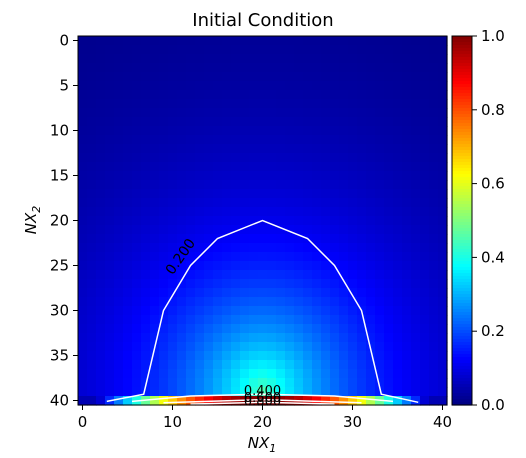 Image resolution: width=526 pixels, height=458 pixels. Describe the element at coordinates (265, 418) in the screenshot. I see `x-axis-ticks: 0 10 20 30 40` at that location.